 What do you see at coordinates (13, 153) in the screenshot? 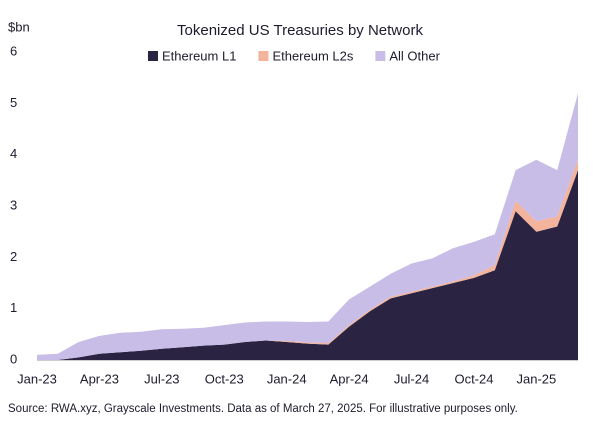
I see `y-tick-label: 4` at bounding box center [13, 153].